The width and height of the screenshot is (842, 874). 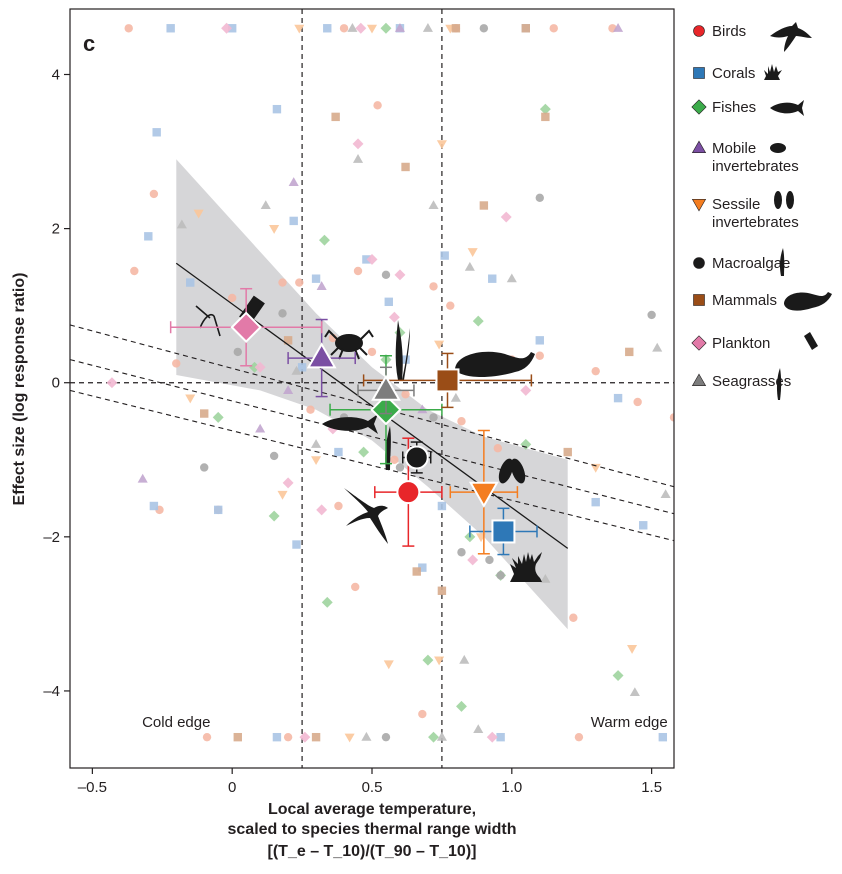 What do you see at coordinates (350, 424) in the screenshot?
I see `fish-silhouette-icon` at bounding box center [350, 424].